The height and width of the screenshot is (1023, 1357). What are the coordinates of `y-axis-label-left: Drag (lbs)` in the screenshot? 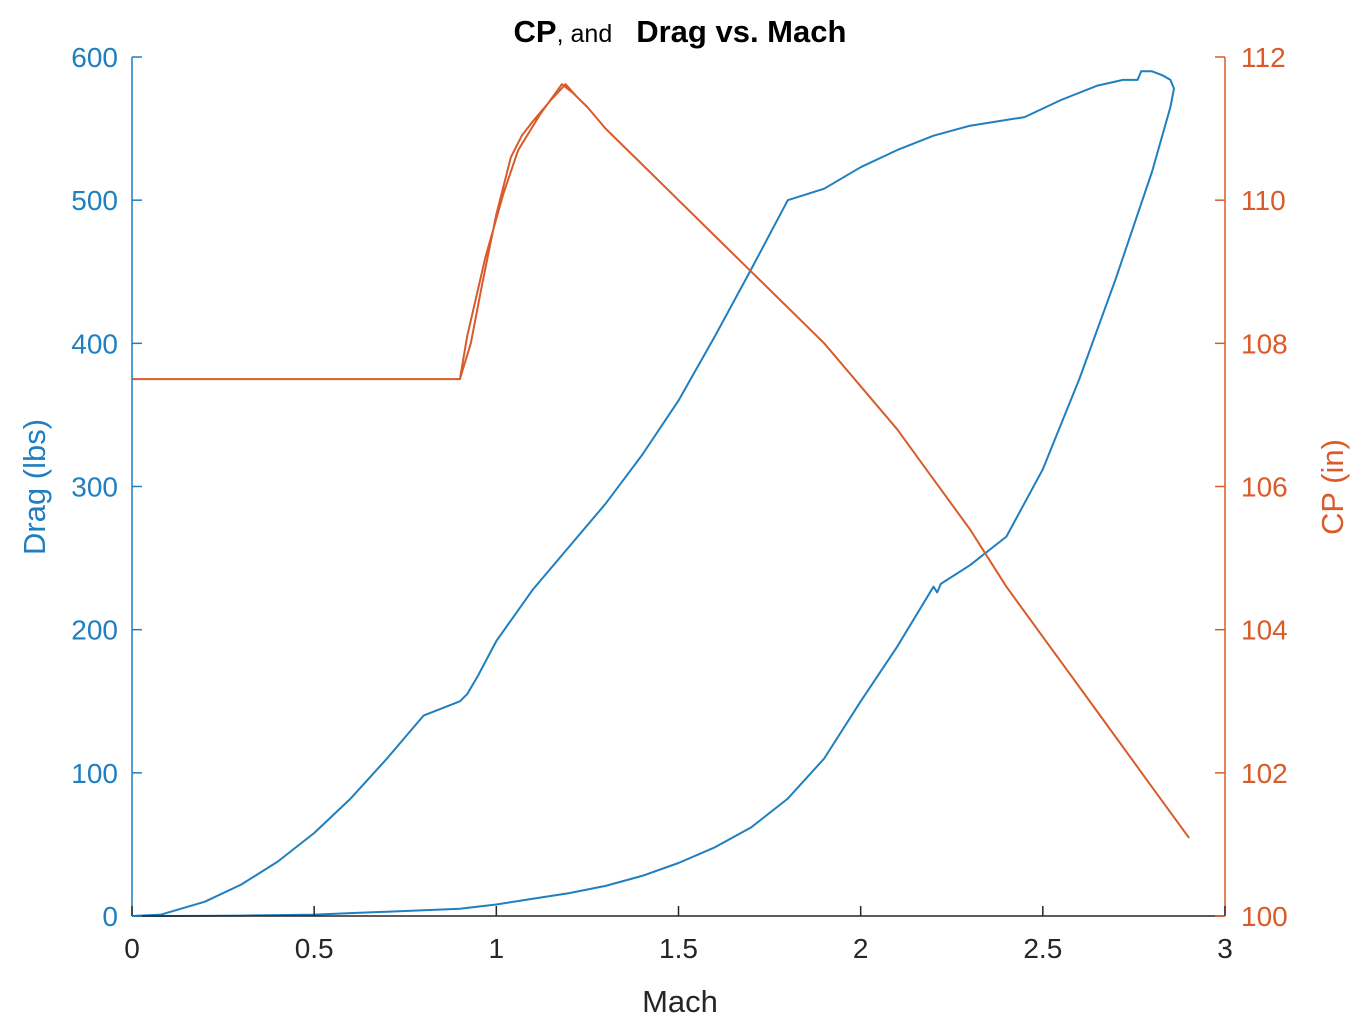 It's located at (34, 487).